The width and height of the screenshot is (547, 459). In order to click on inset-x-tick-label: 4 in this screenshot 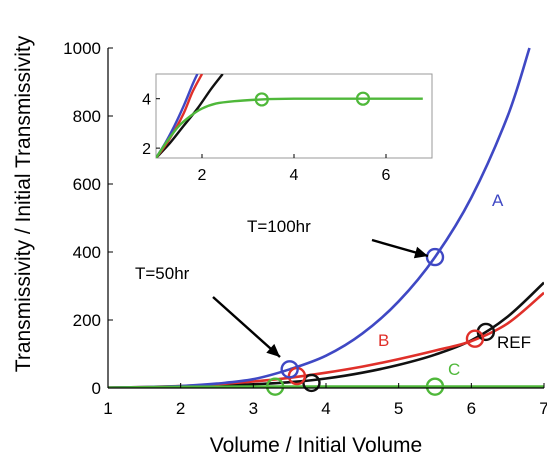, I will do `click(294, 175)`.